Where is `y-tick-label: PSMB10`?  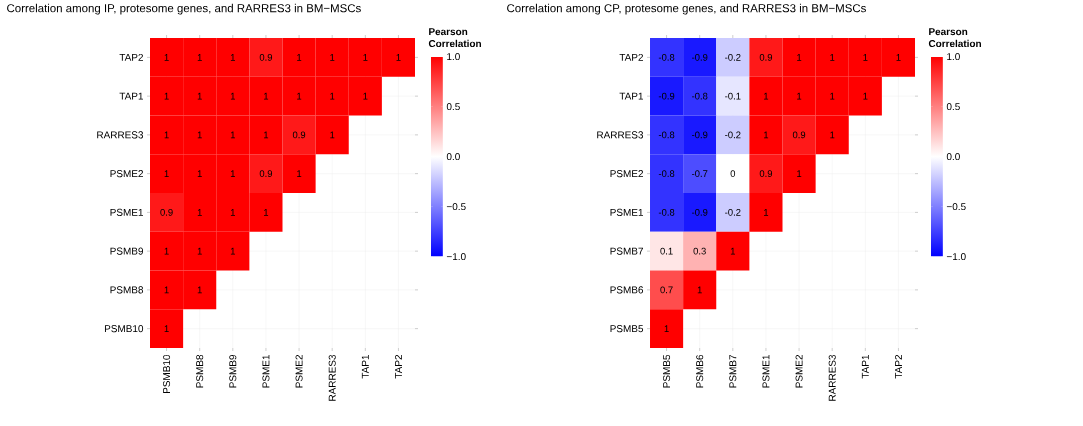
y-tick-label: PSMB10 is located at coordinates (124, 329).